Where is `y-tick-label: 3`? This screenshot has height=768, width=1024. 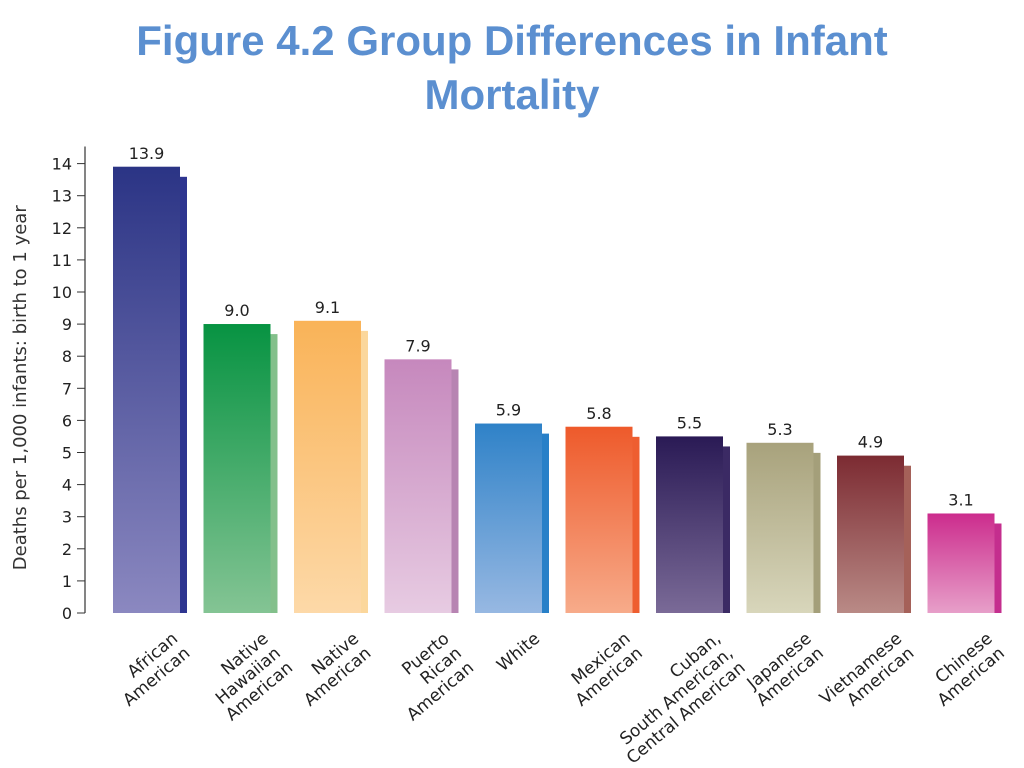 y-tick-label: 3 is located at coordinates (67, 517).